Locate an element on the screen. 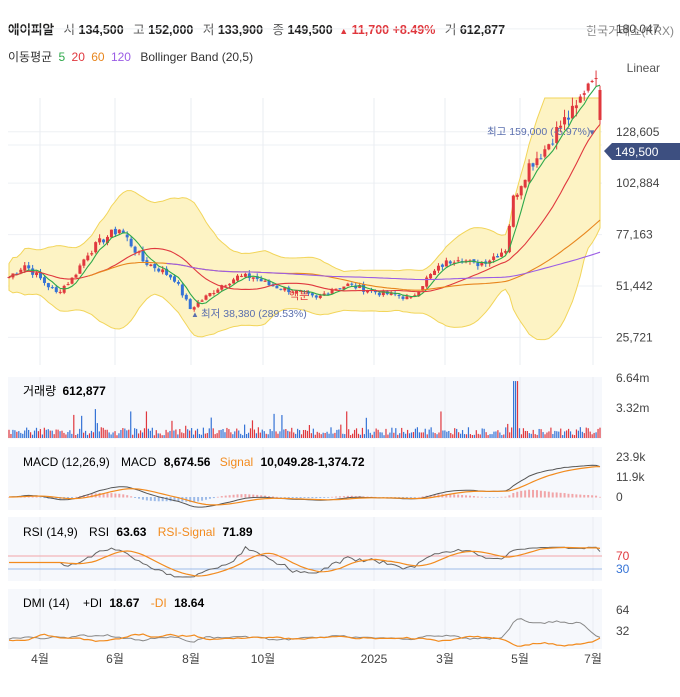  scale-mode-button: Linear is located at coordinates (643, 68).